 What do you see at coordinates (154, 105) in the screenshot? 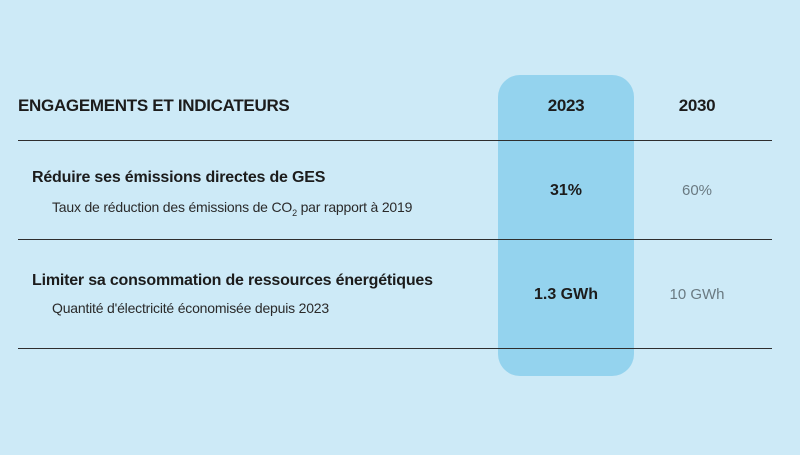
I see `table-header-title: ENGAGEMENTS ET INDICATEURS` at bounding box center [154, 105].